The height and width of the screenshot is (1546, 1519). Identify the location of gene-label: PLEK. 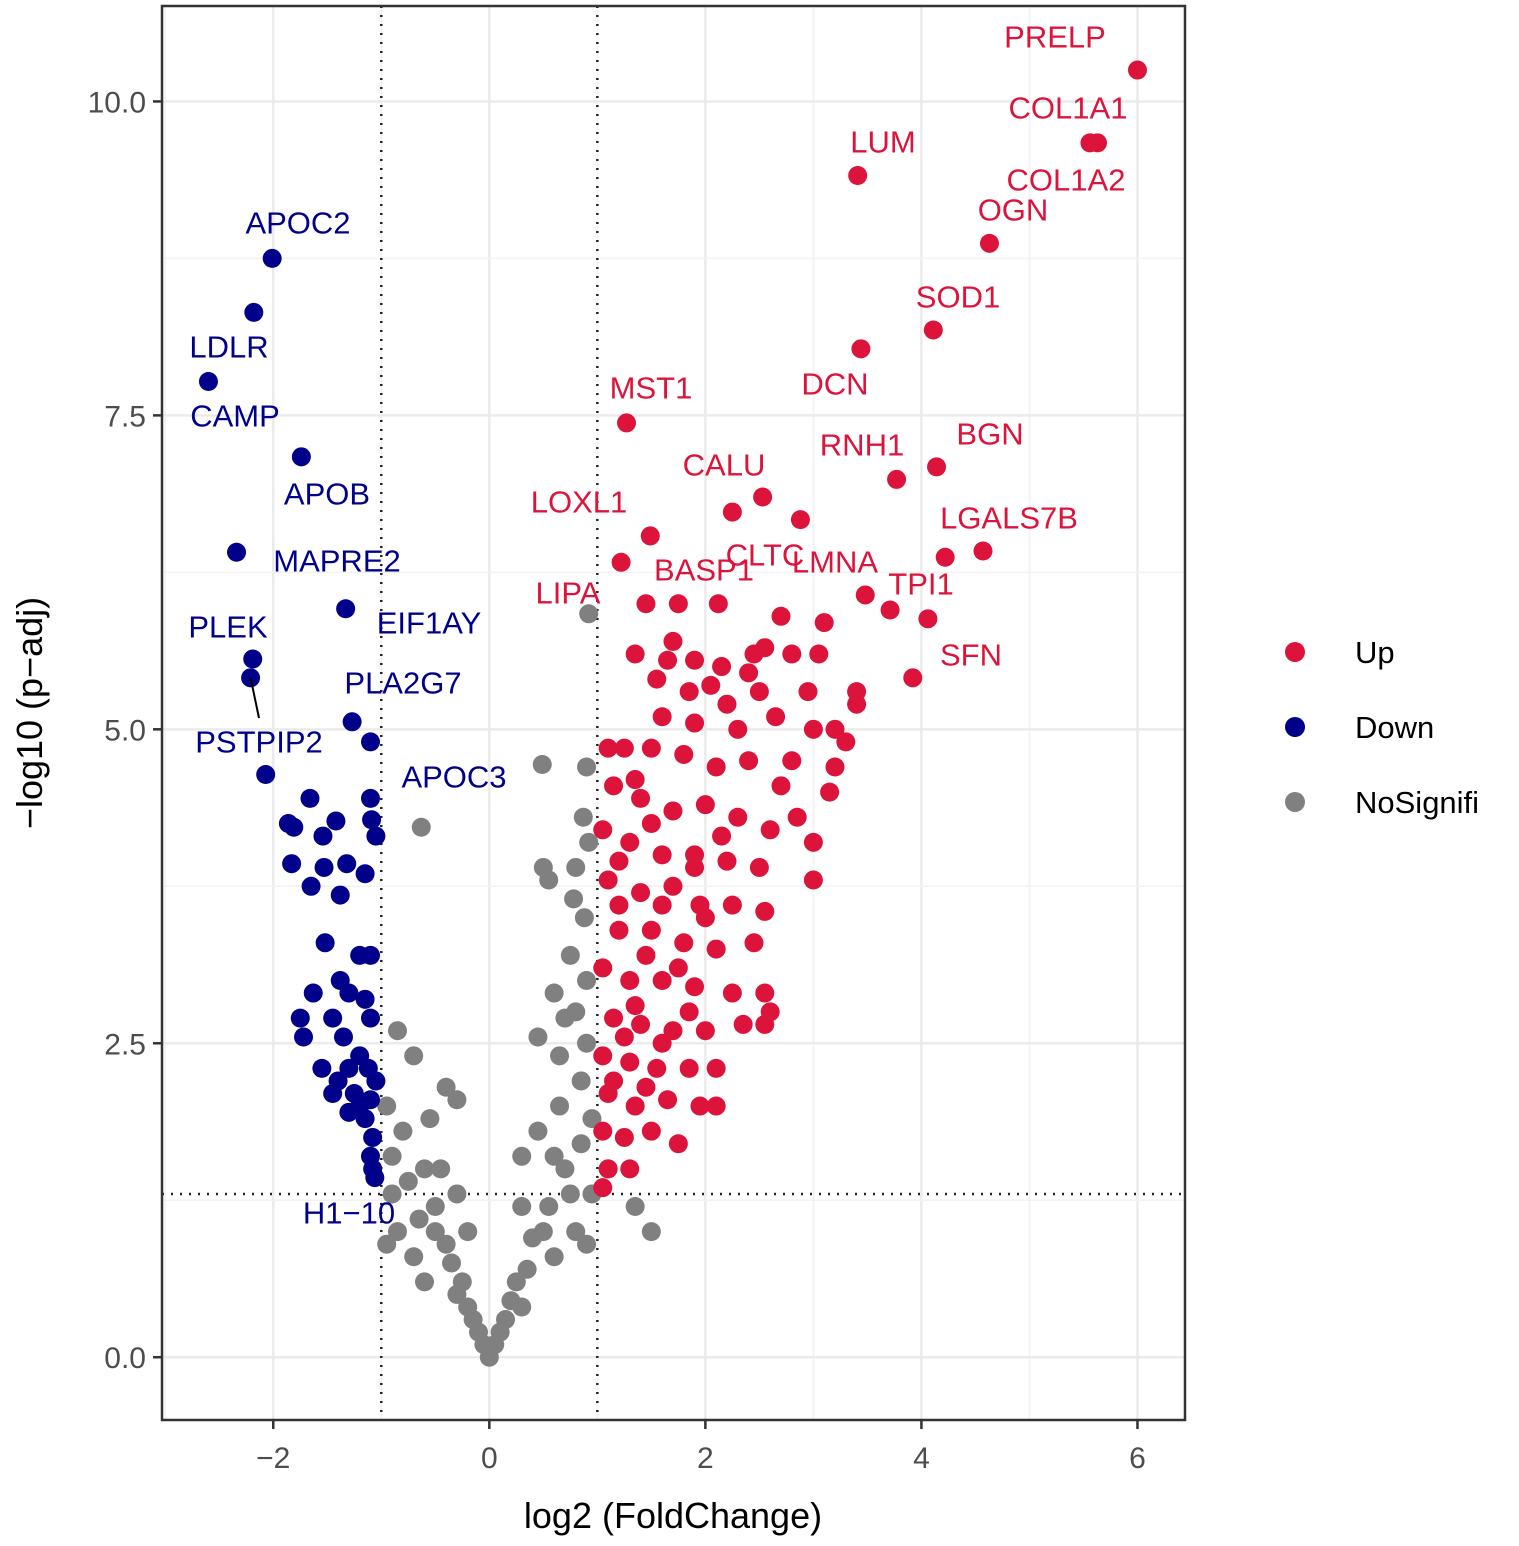
(228, 627).